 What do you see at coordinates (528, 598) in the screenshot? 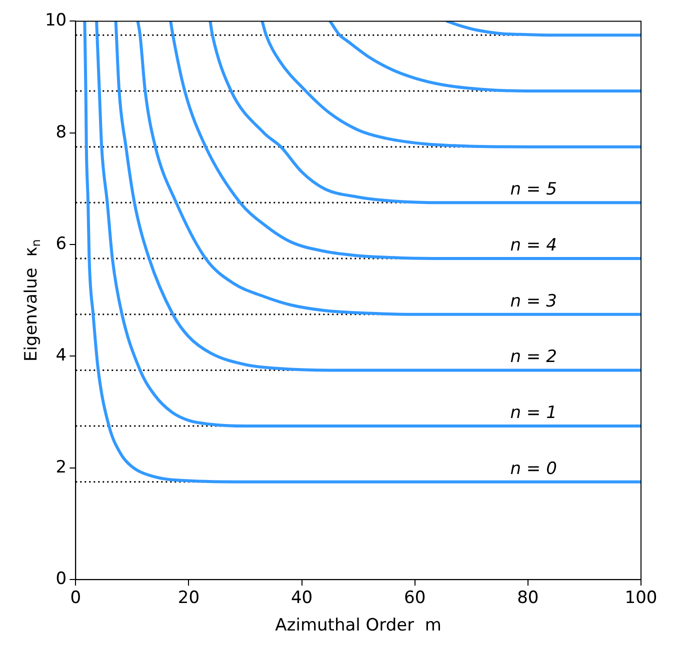
I see `x-tick-label: 80` at bounding box center [528, 598].